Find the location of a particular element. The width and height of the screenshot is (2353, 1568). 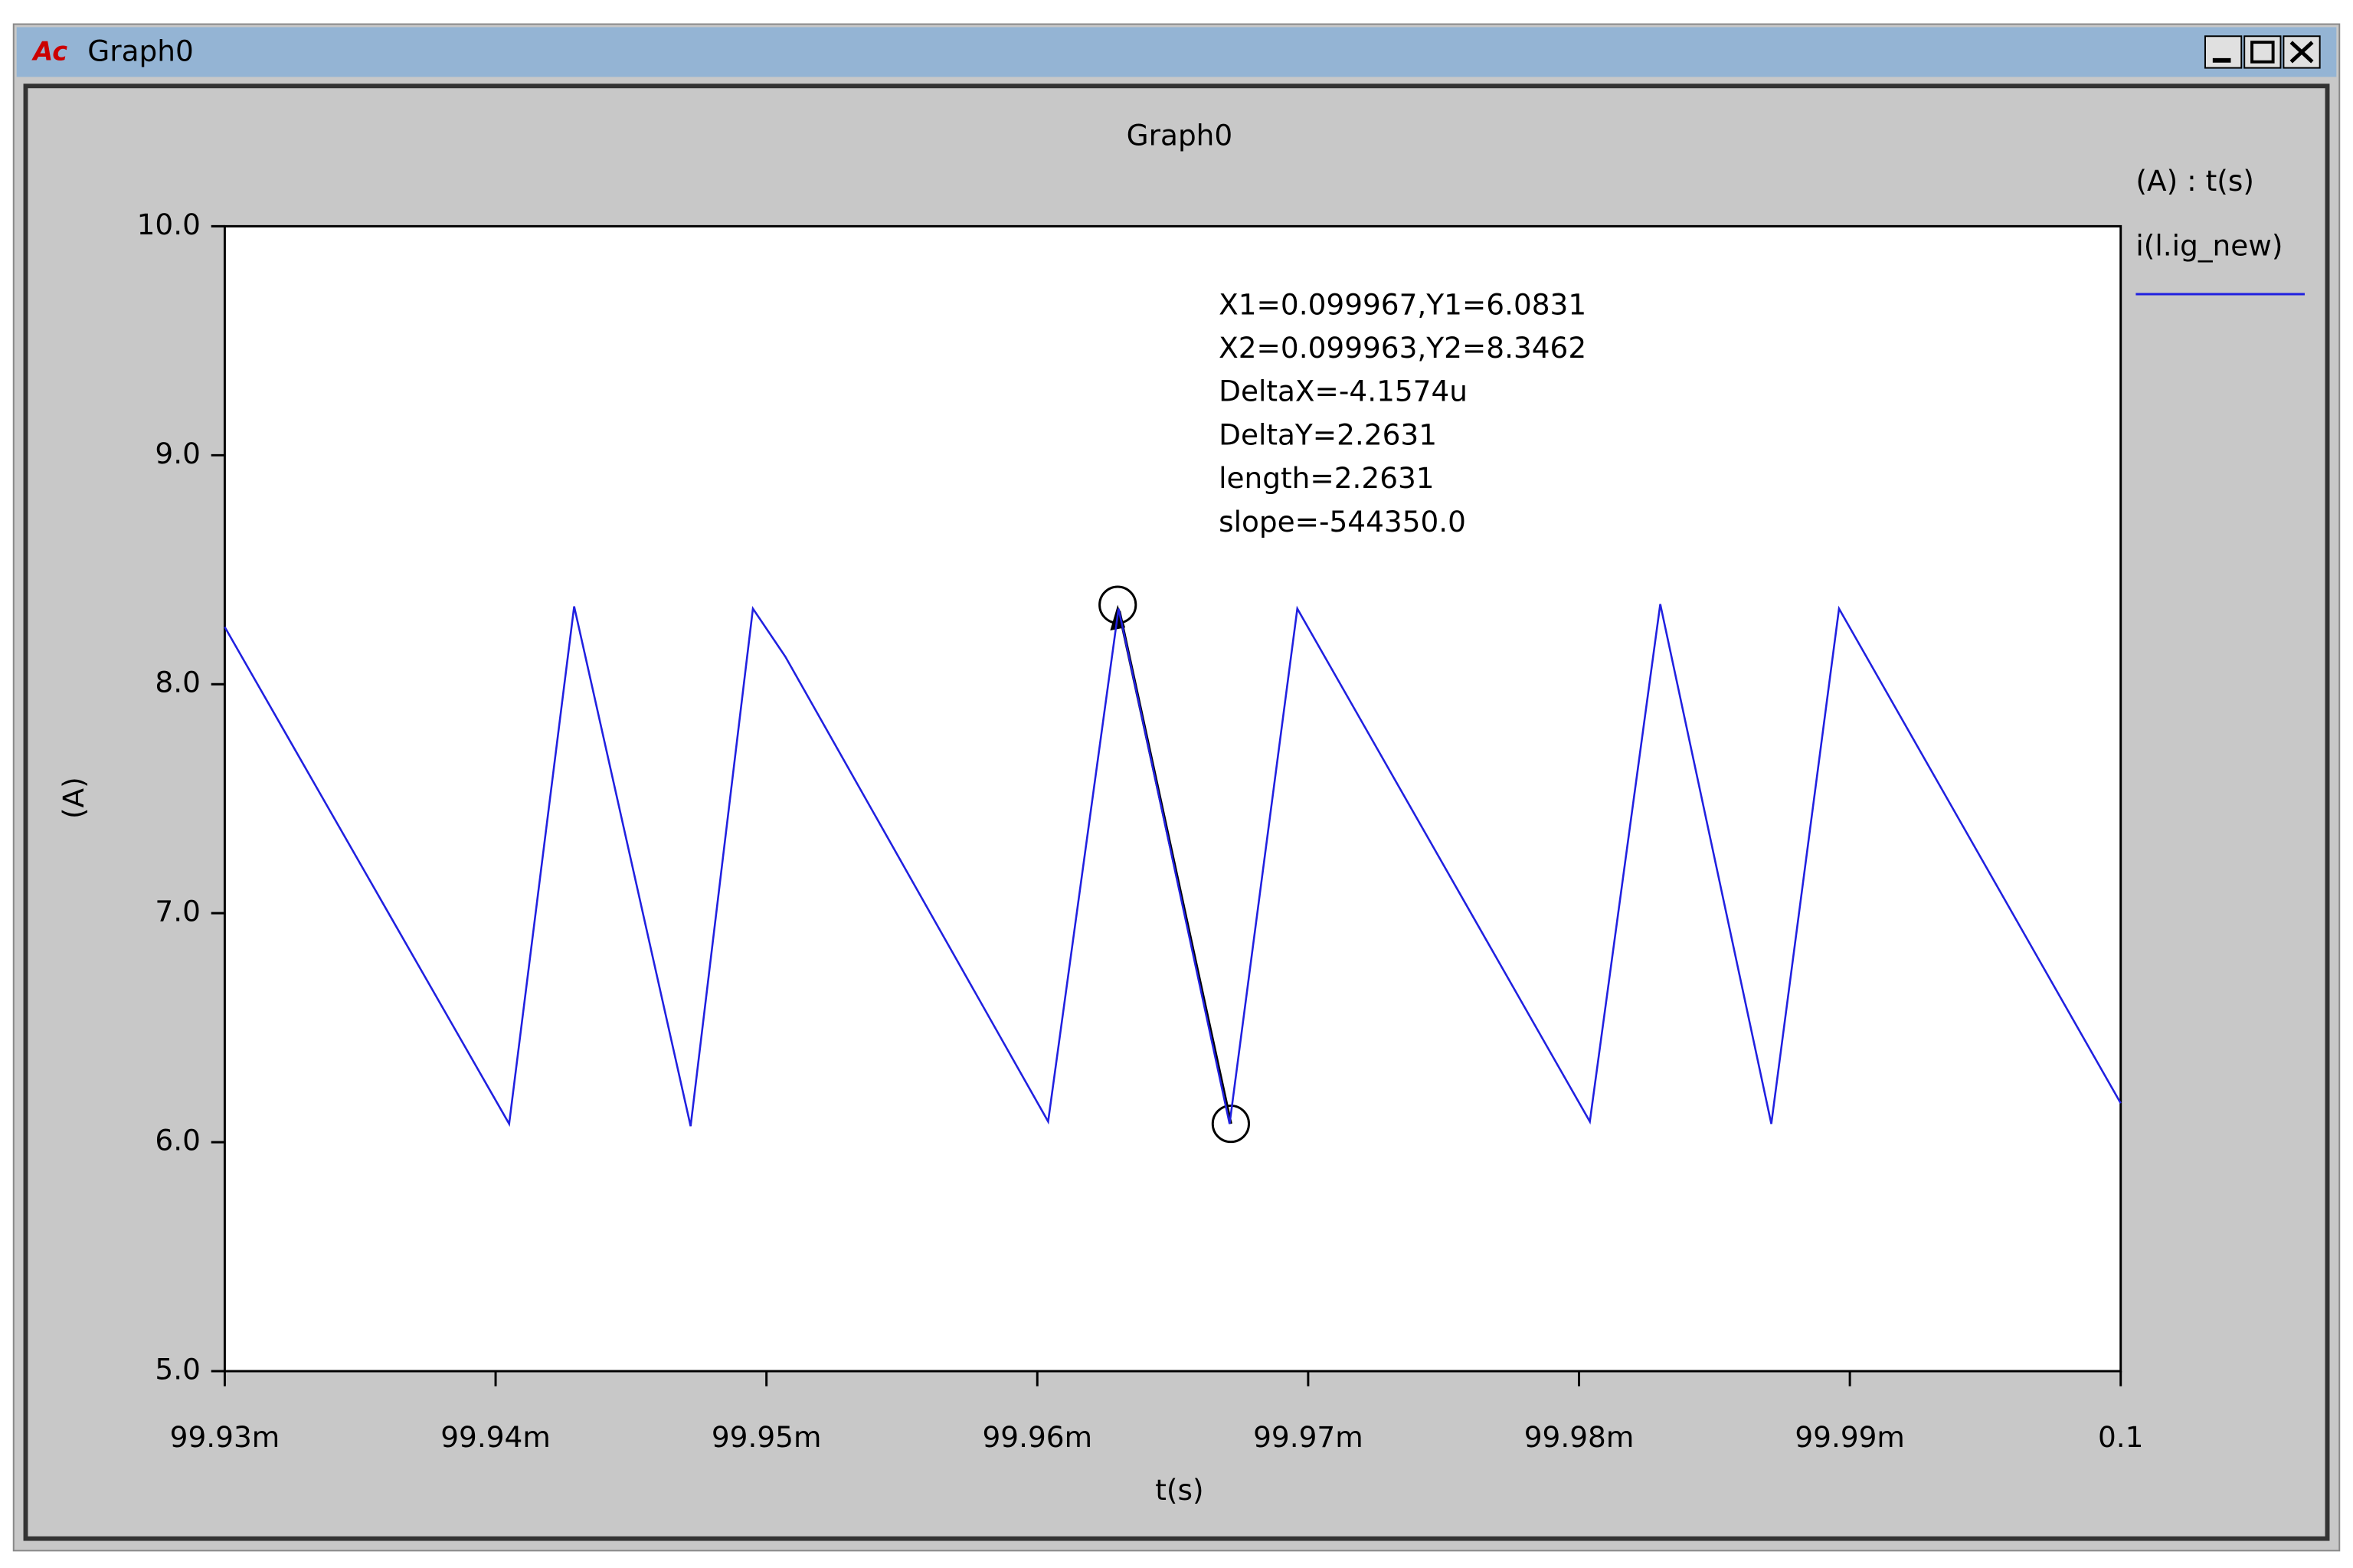

cursor-readout: X1=0.099967,Y1=6.0831 is located at coordinates (1403, 304).